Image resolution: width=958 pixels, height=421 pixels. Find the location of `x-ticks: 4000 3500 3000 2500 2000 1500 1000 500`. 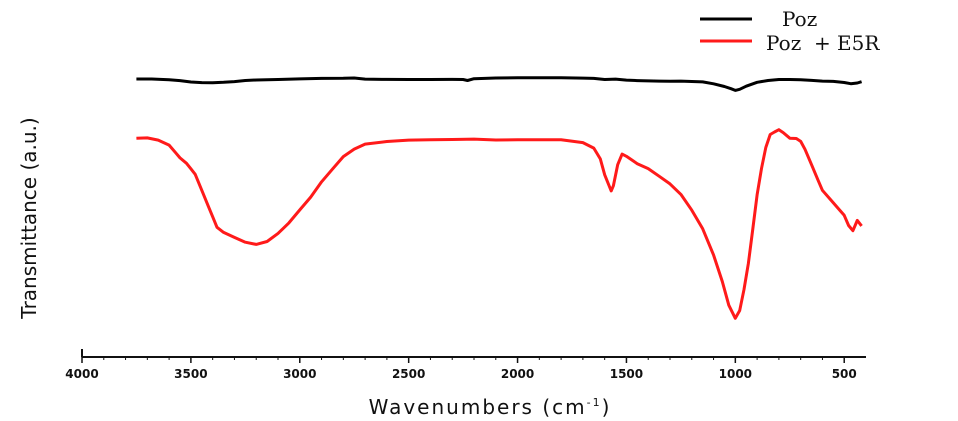

x-ticks: 4000 3500 3000 2500 2000 1500 1000 500 is located at coordinates (461, 369).